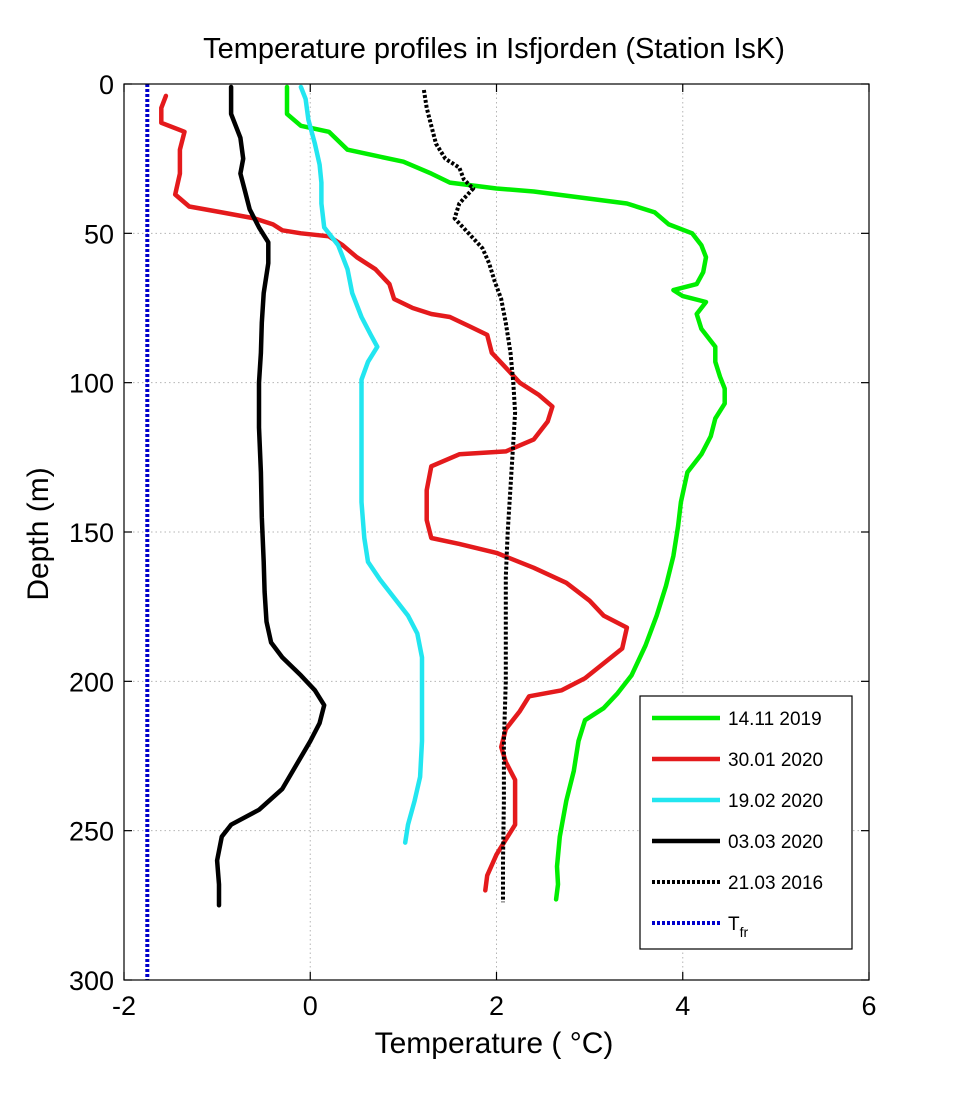 The height and width of the screenshot is (1102, 960). What do you see at coordinates (91, 682) in the screenshot?
I see `y-tick-label: 200` at bounding box center [91, 682].